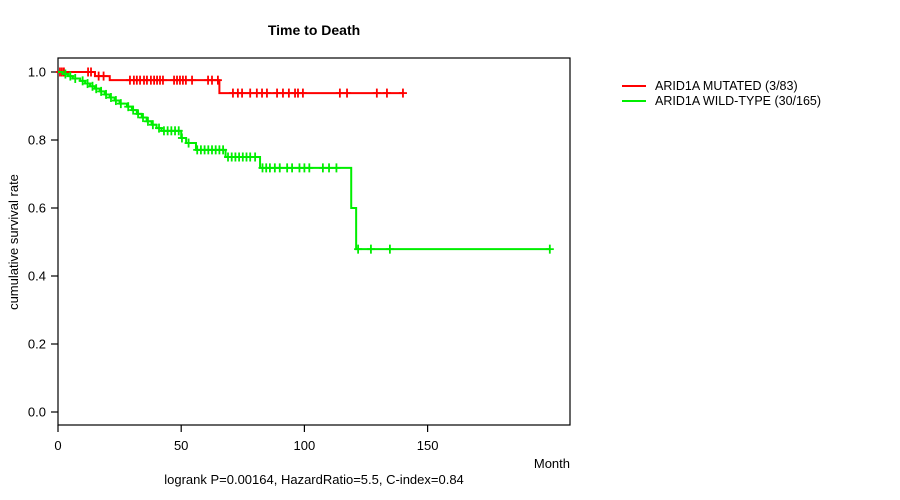 This screenshot has height=500, width=900. Describe the element at coordinates (37, 276) in the screenshot. I see `y-tick-label: 0.4` at that location.